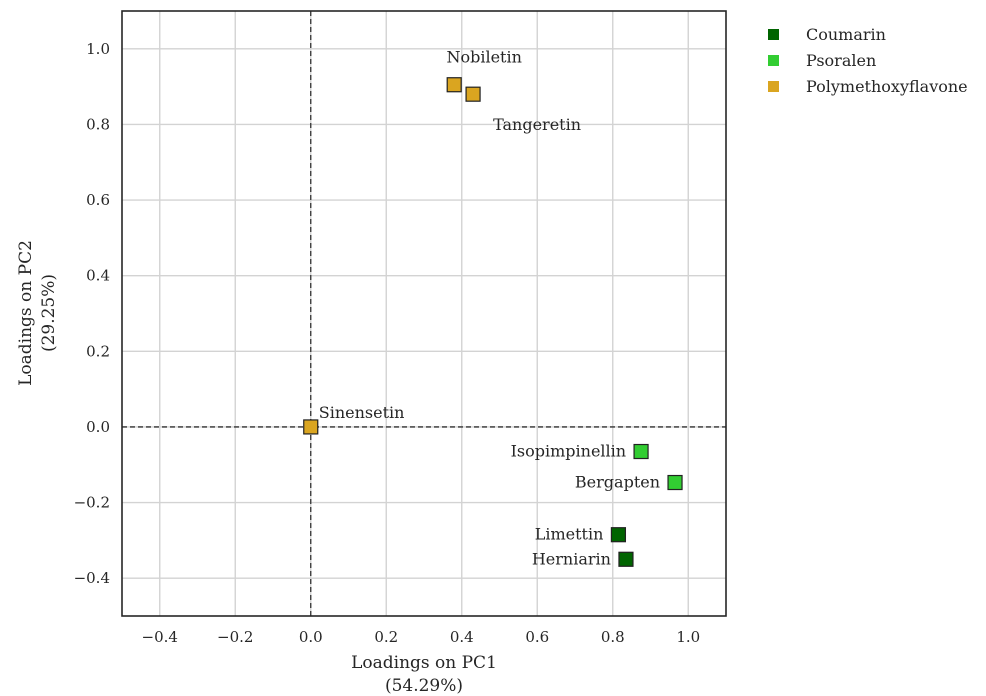  What do you see at coordinates (641, 451) in the screenshot?
I see `data-point-isopimpinellin` at bounding box center [641, 451].